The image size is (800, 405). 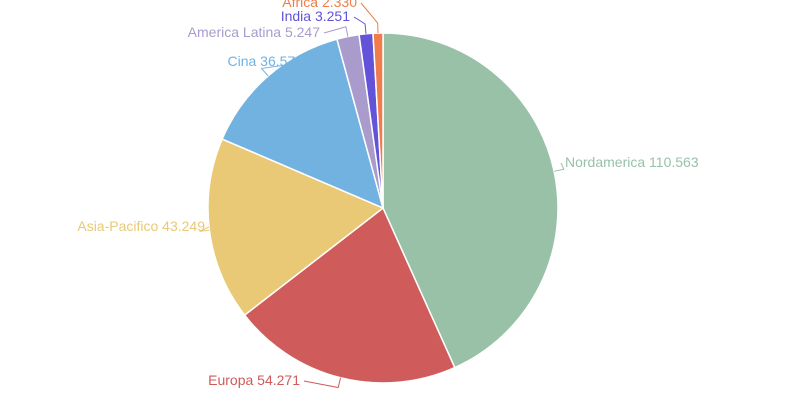 What do you see at coordinates (319, 5) in the screenshot?
I see `slice-label: Africa 2.330` at bounding box center [319, 5].